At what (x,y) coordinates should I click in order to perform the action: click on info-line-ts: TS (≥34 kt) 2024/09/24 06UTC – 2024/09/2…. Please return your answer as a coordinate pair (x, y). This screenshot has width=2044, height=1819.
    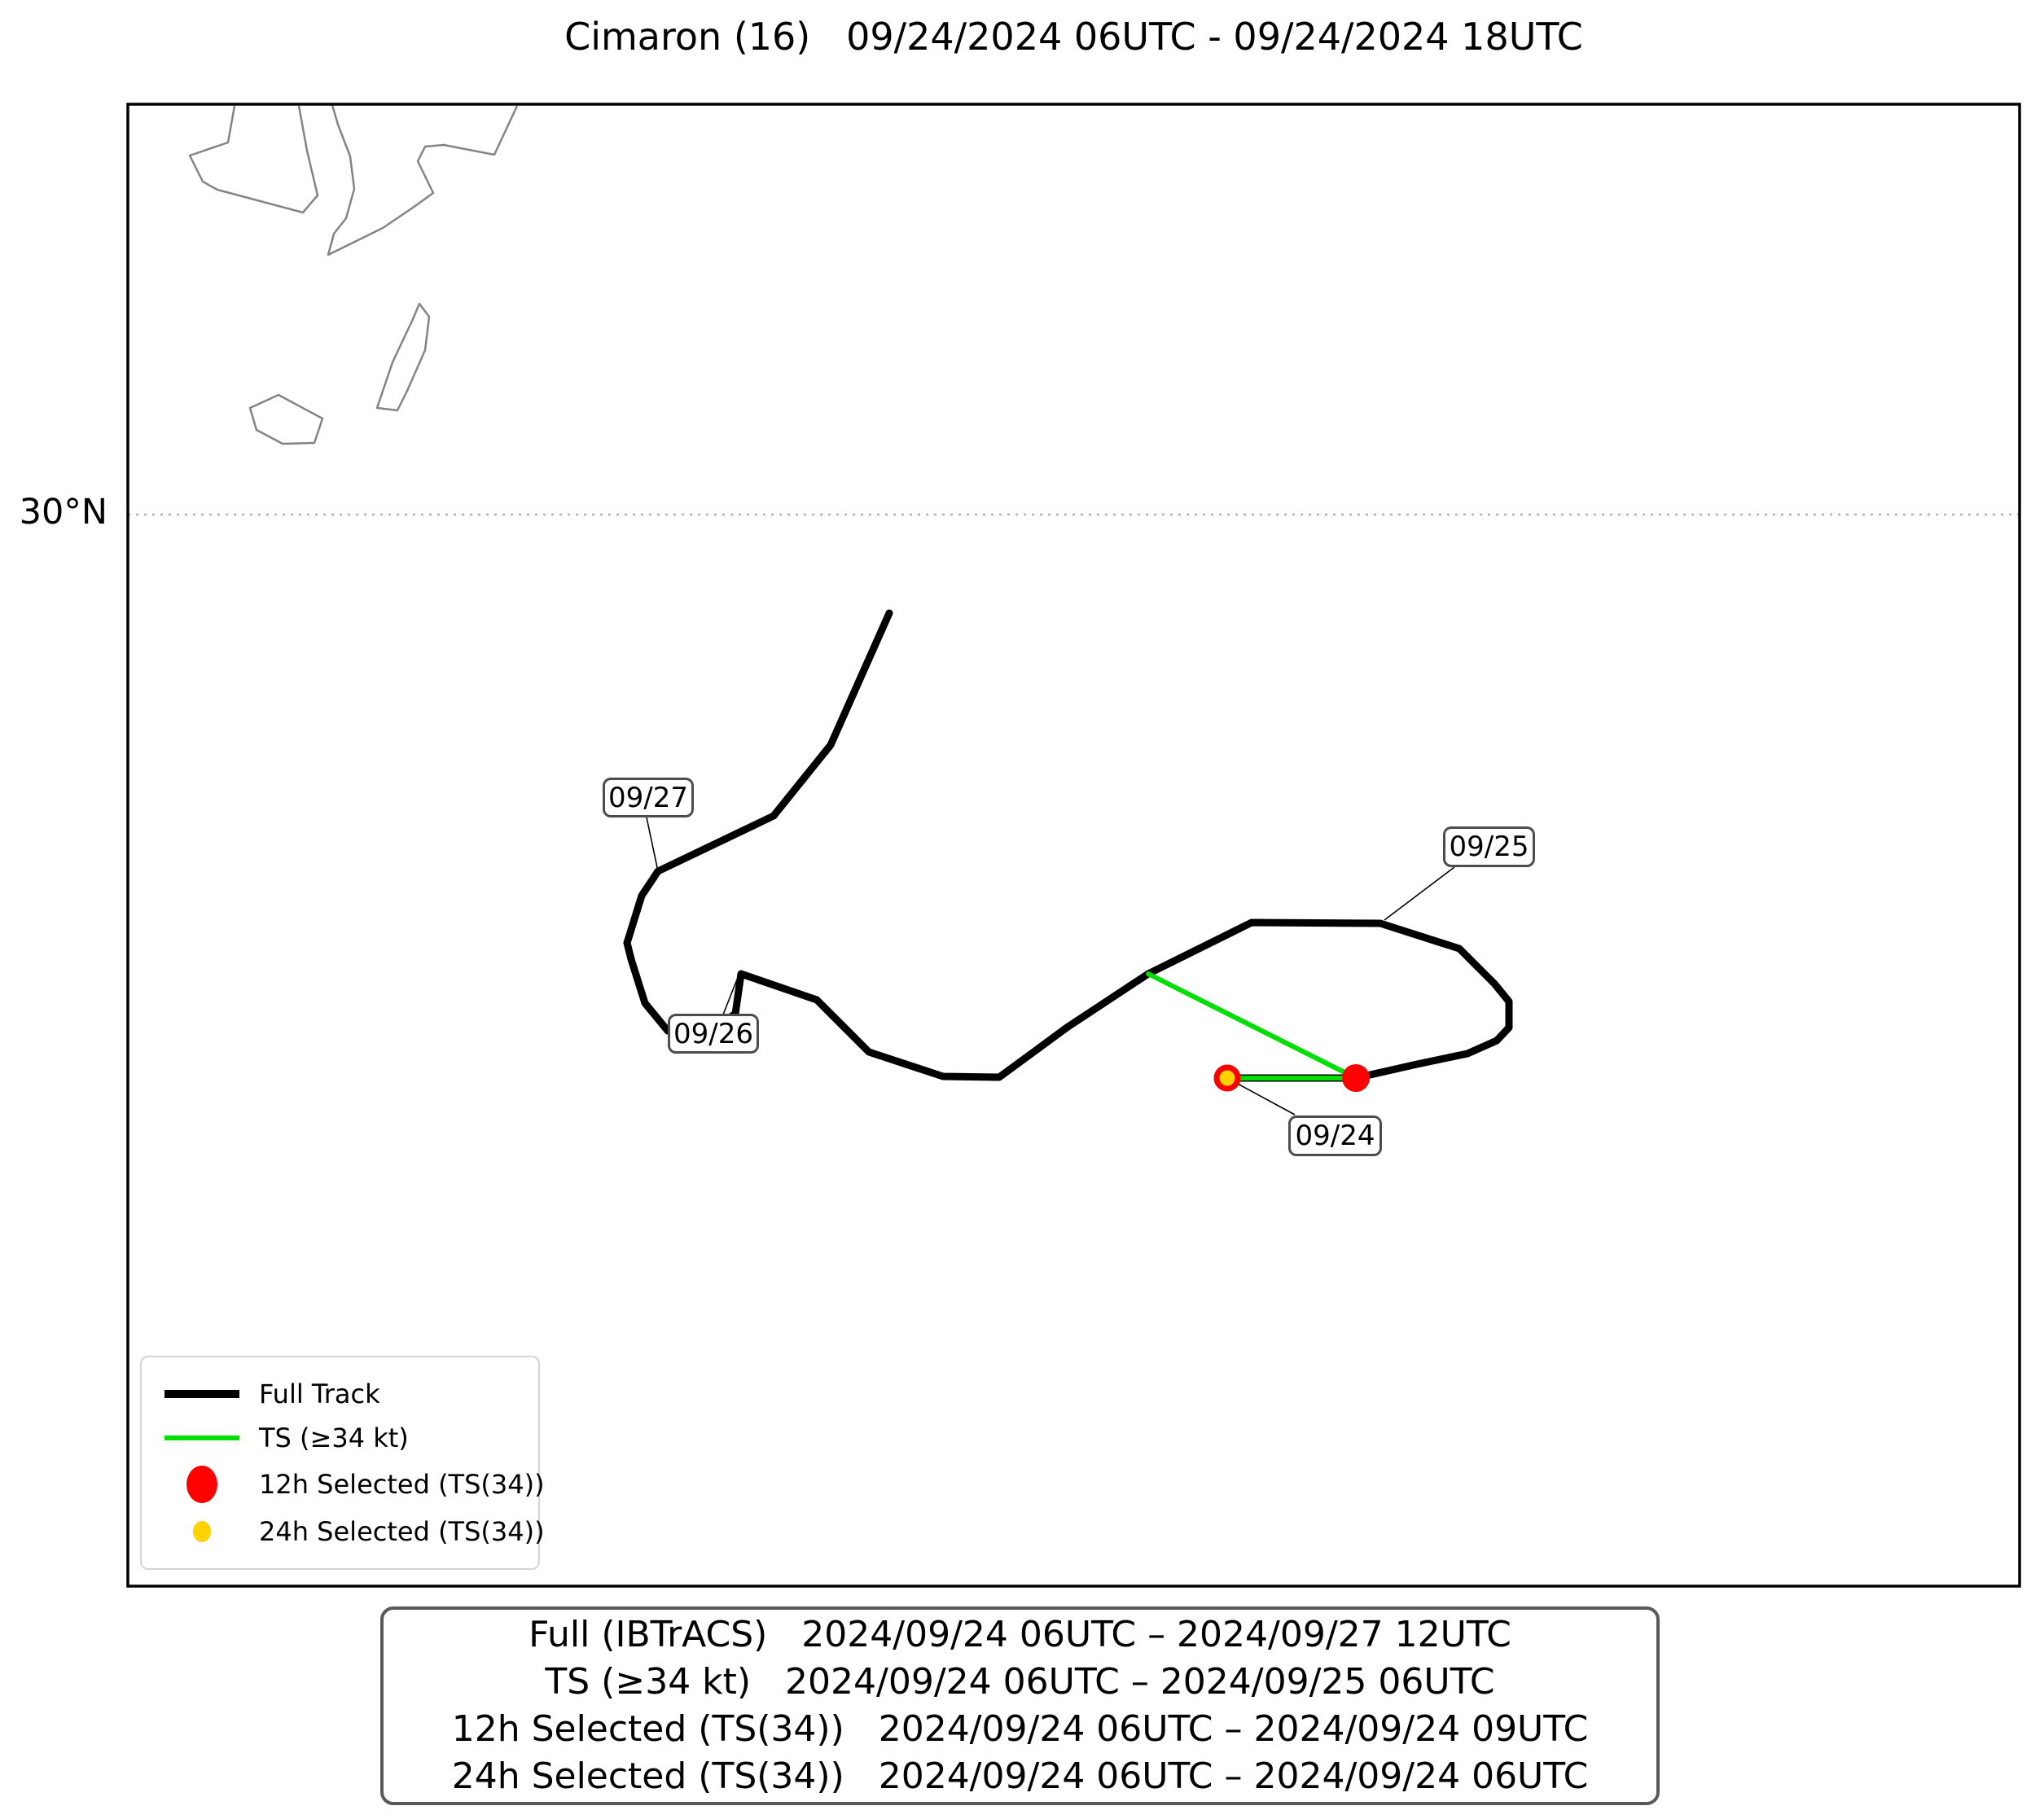
    Looking at the image, I should click on (1020, 1682).